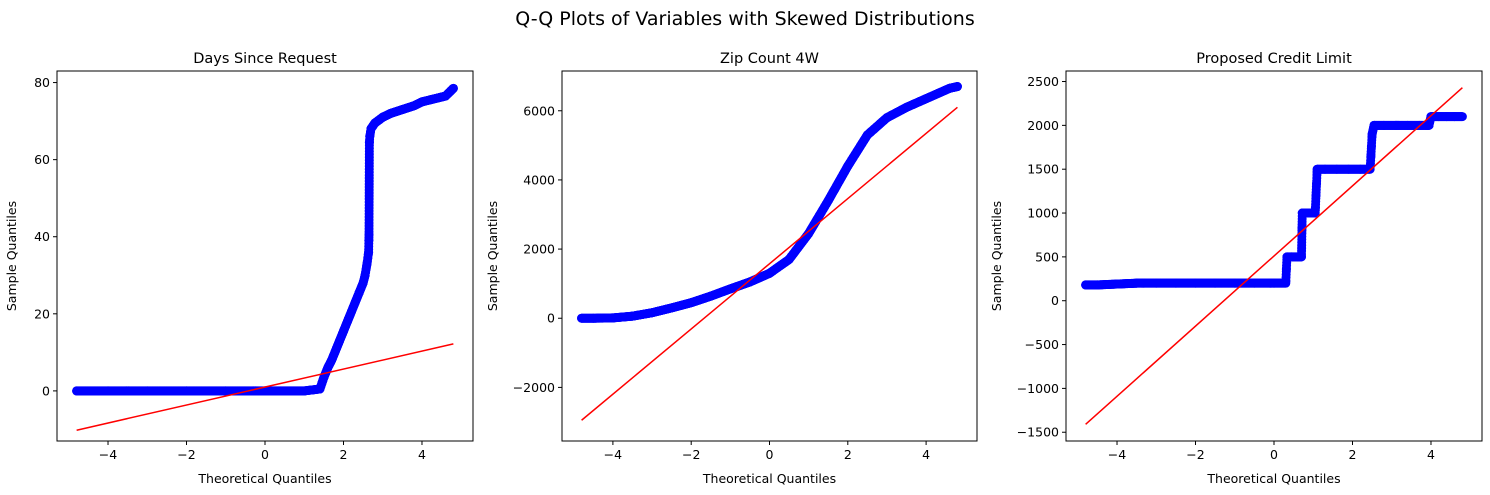 The width and height of the screenshot is (1490, 495). Describe the element at coordinates (539, 179) in the screenshot. I see `y-tick-label: 4000` at that location.